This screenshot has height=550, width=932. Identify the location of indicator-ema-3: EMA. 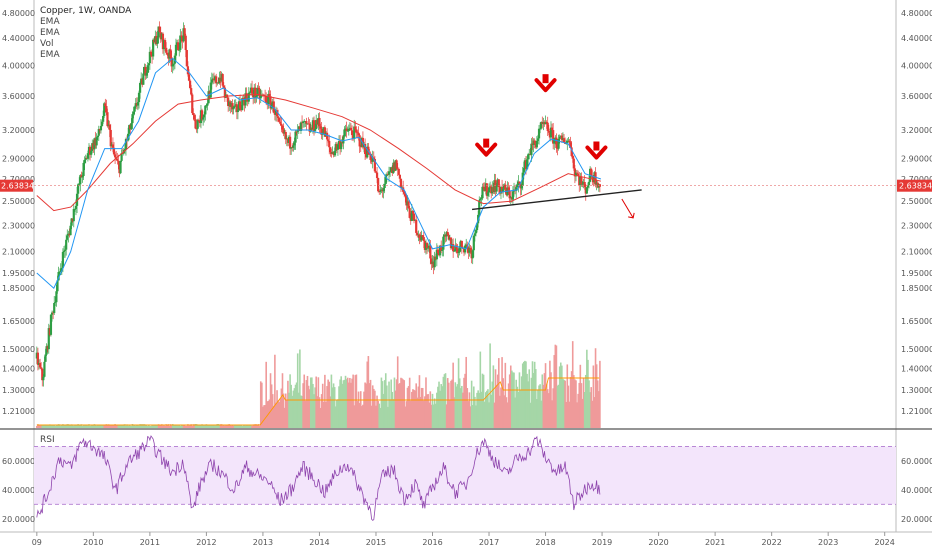
(50, 55).